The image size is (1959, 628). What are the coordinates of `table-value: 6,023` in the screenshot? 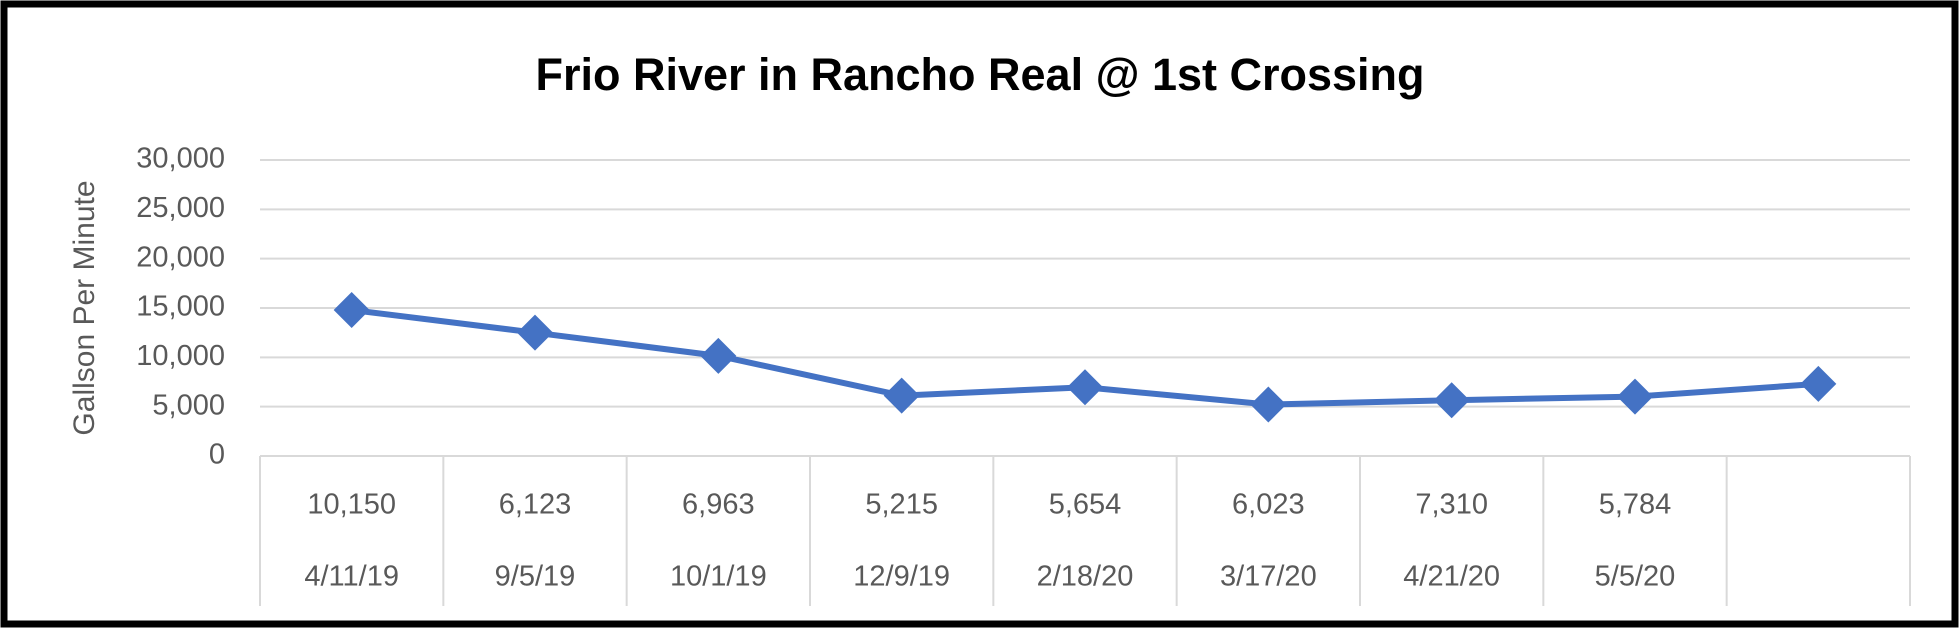 It's located at (1268, 505).